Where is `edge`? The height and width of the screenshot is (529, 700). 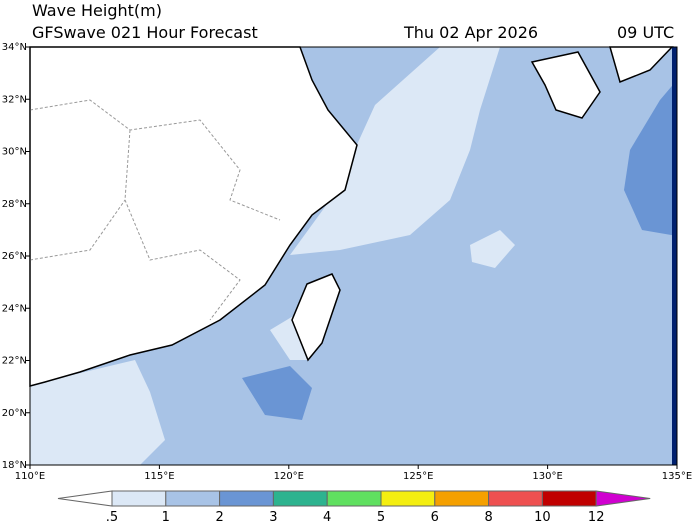 edge is located at coordinates (674, 256).